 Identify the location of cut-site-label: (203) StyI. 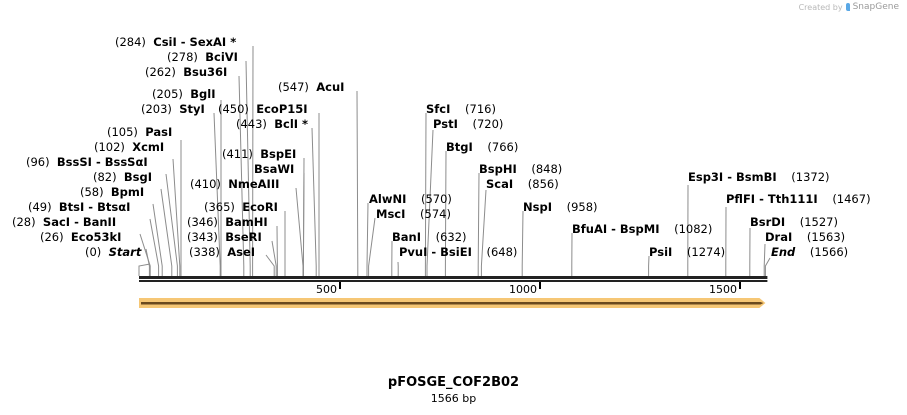
(173, 109).